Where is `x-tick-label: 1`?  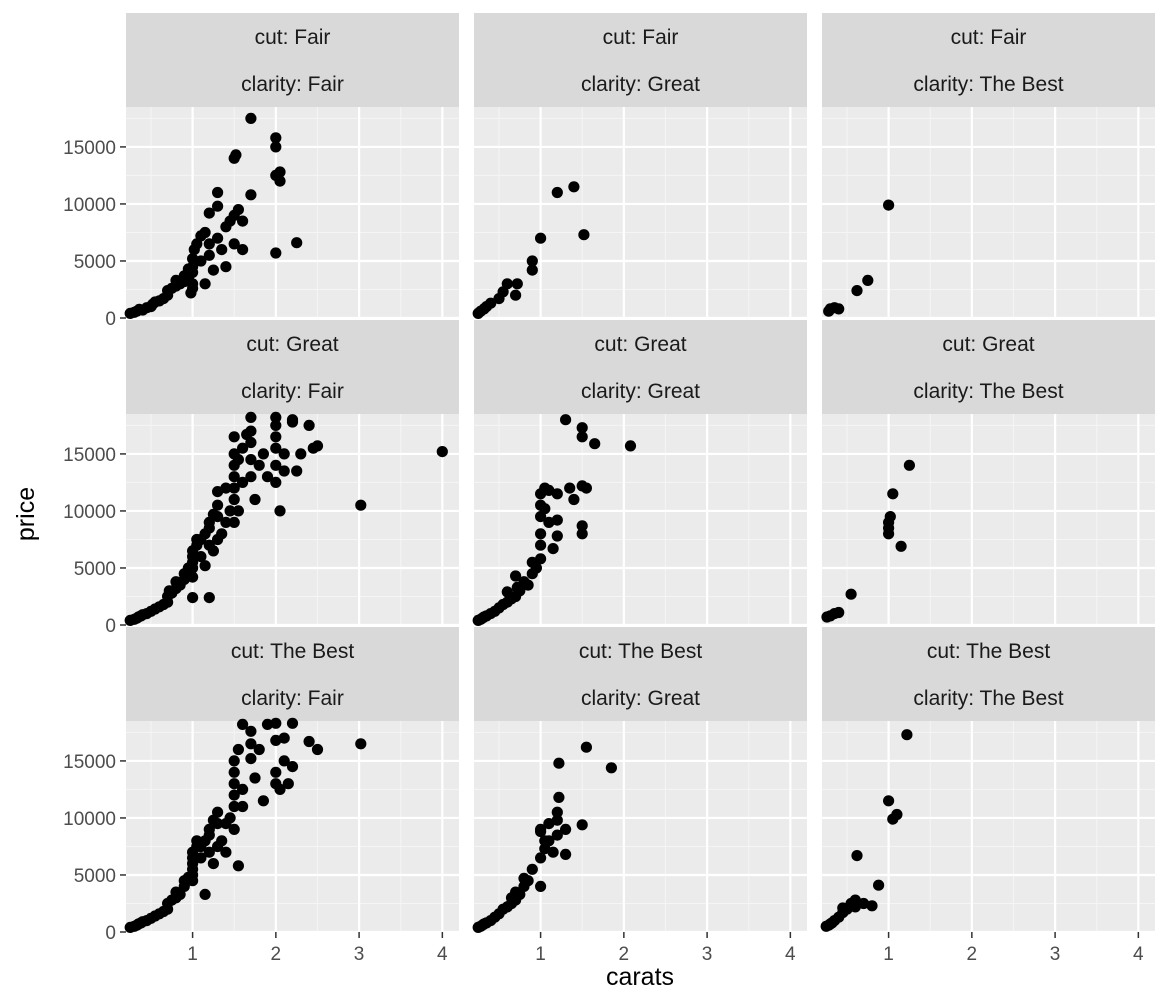
x-tick-label: 1 is located at coordinates (540, 954).